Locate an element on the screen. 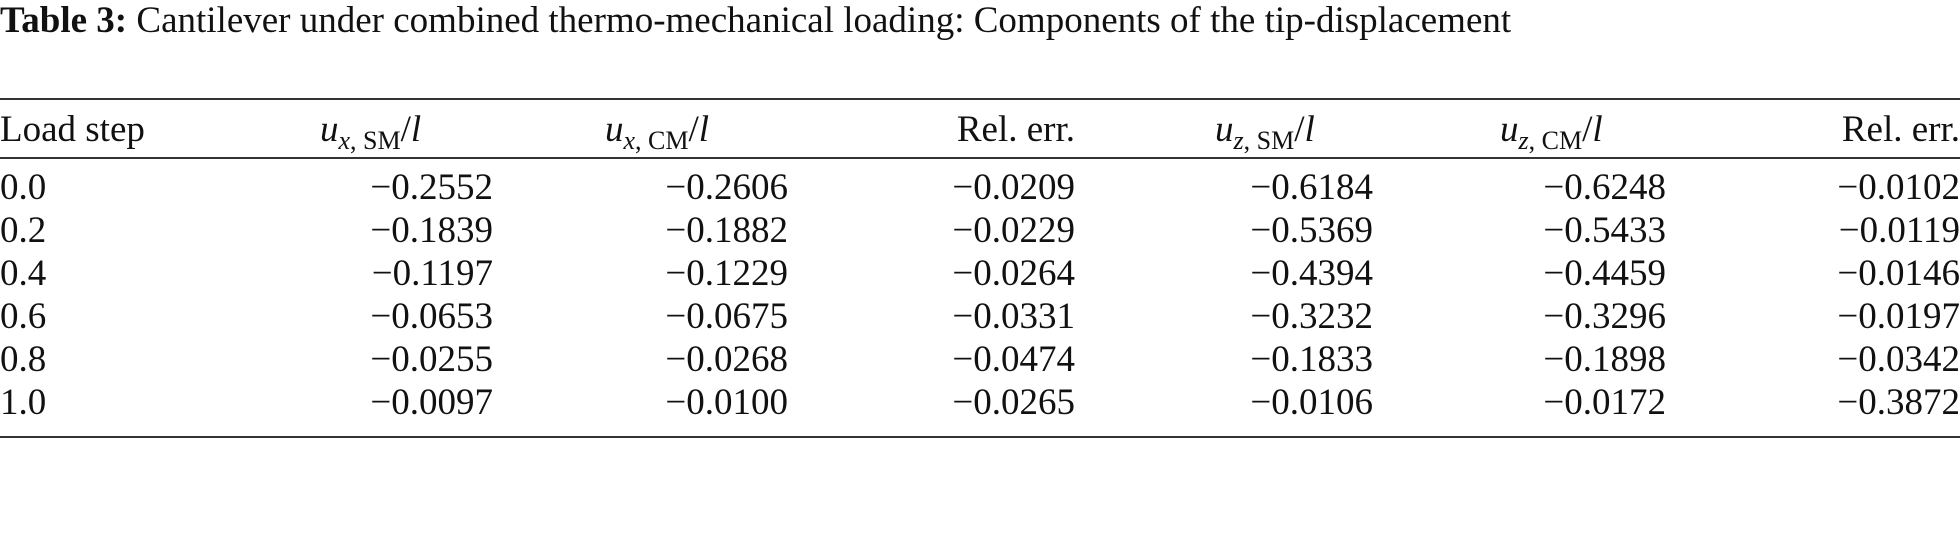  row-label: 0.6 is located at coordinates (23, 316).